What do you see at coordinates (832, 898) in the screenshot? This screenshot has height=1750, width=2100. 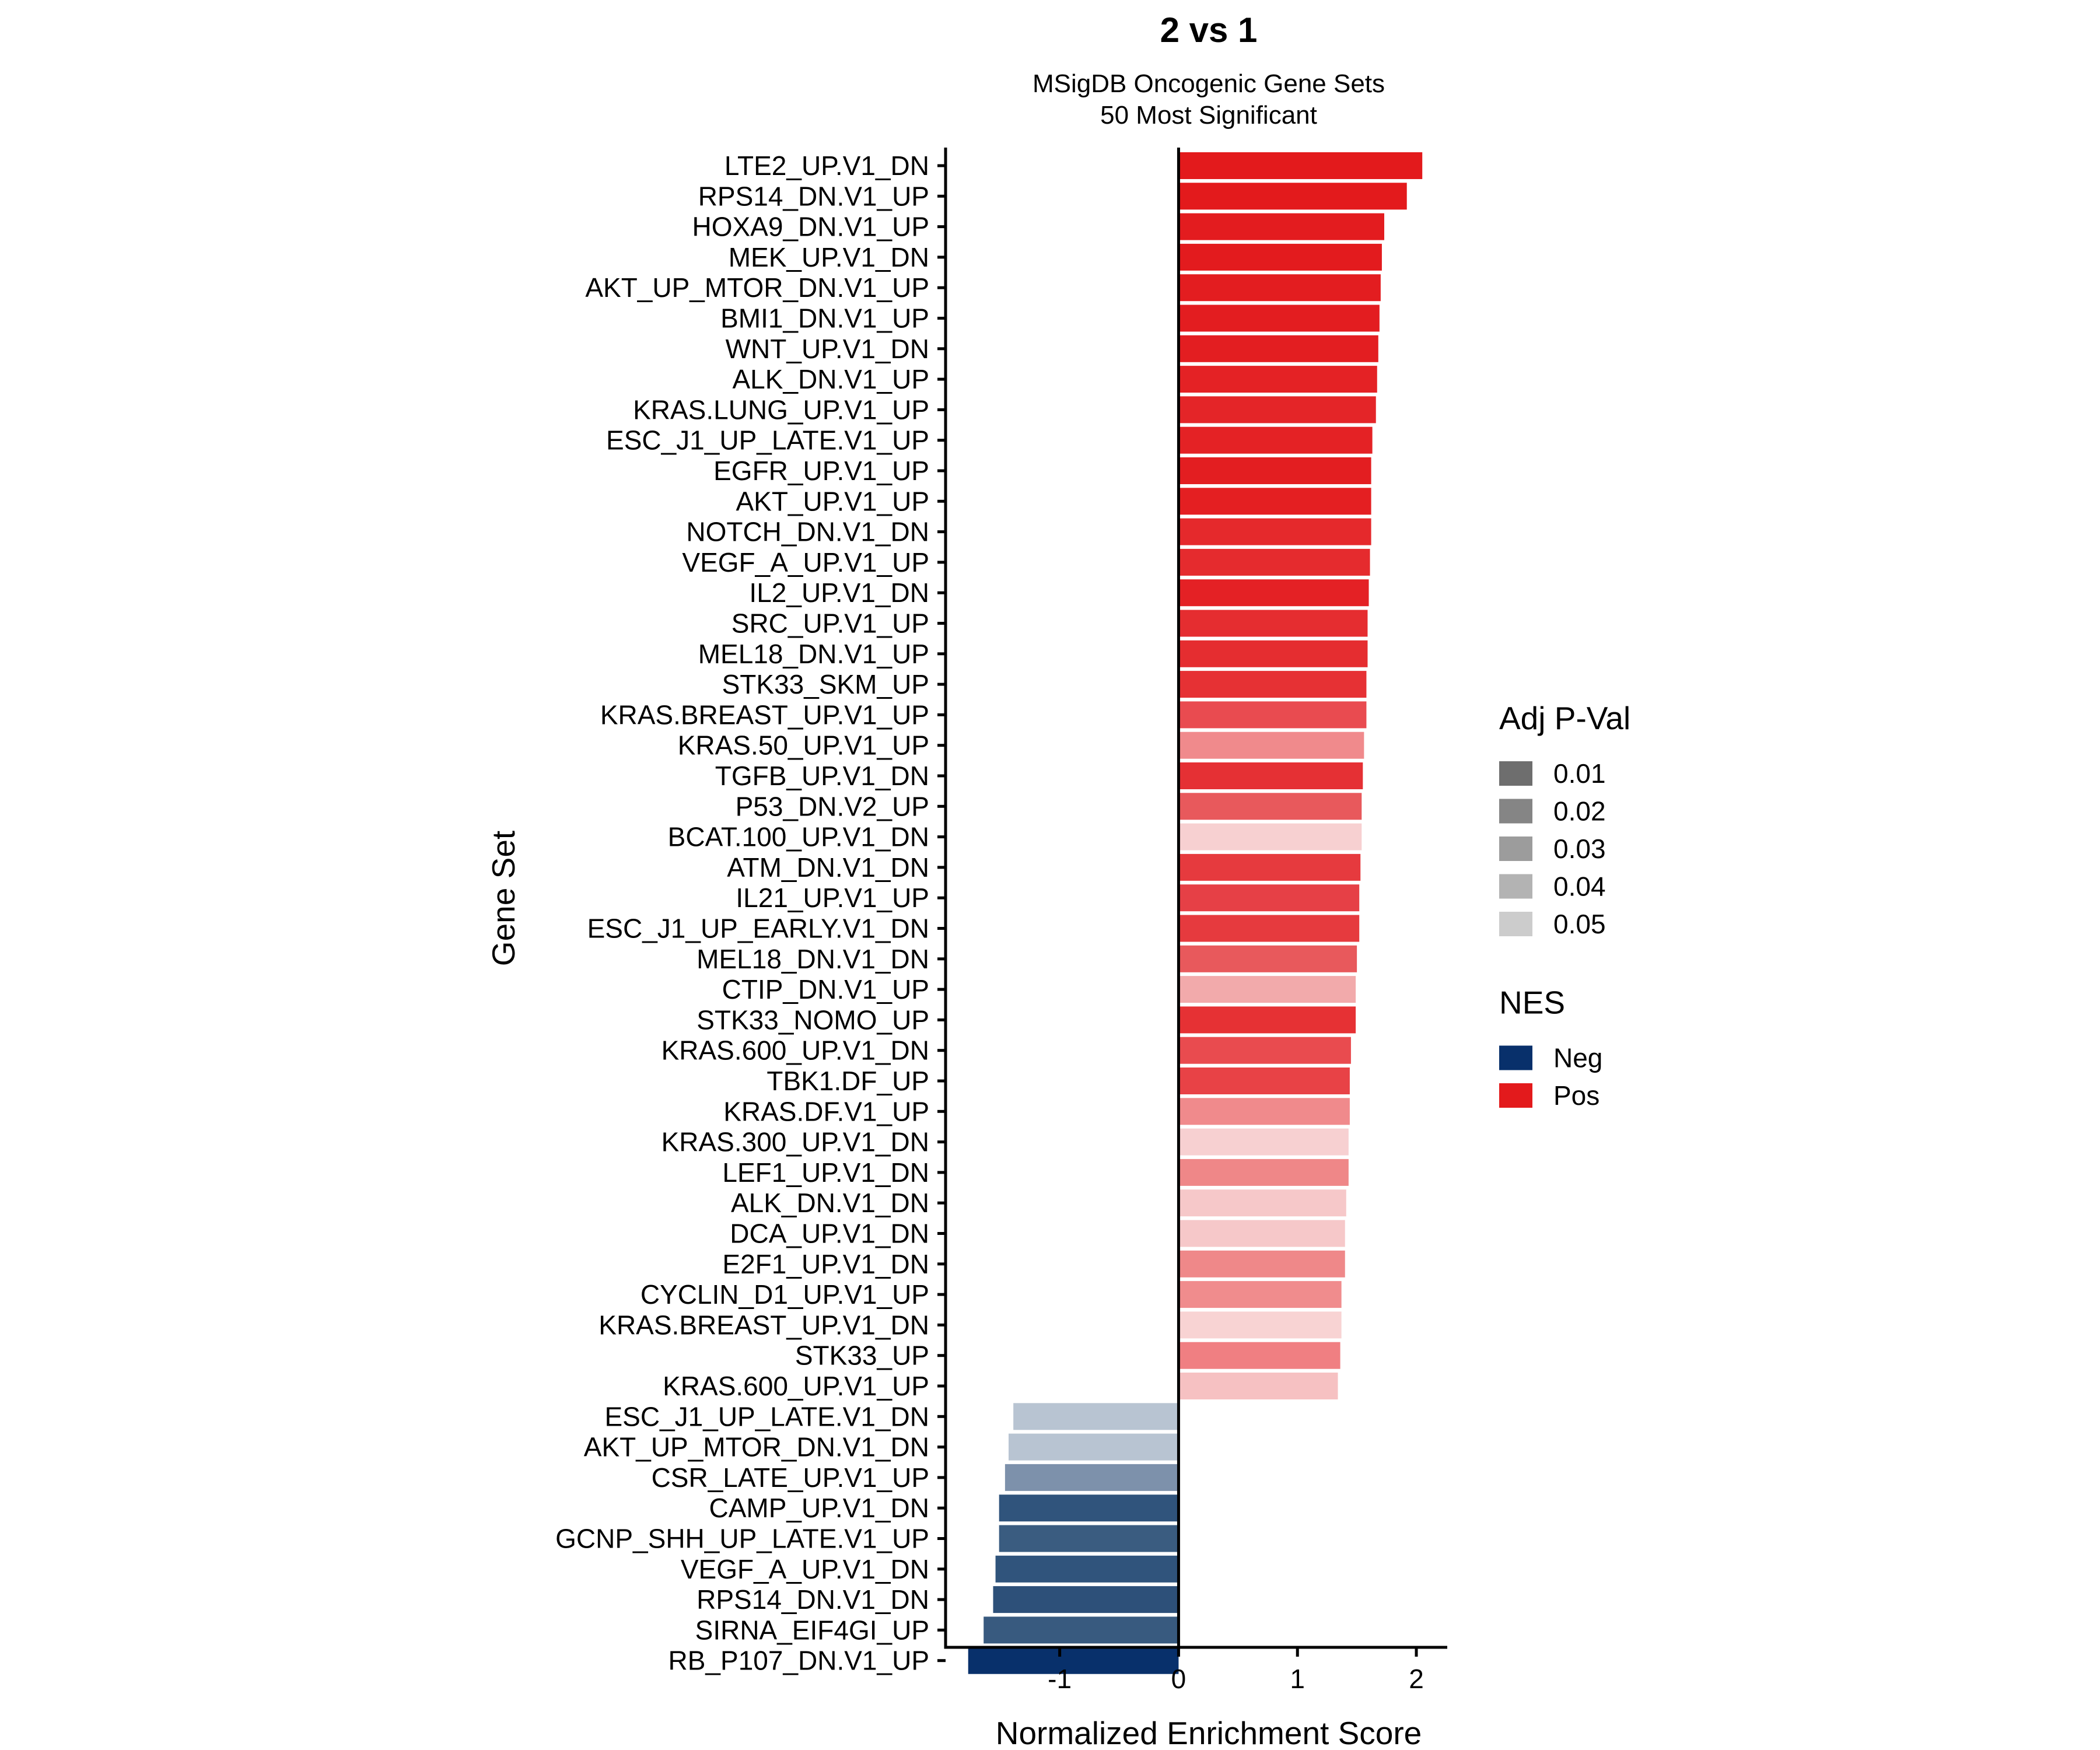 I see `y-tick-label: IL21_UP.V1_UP` at bounding box center [832, 898].